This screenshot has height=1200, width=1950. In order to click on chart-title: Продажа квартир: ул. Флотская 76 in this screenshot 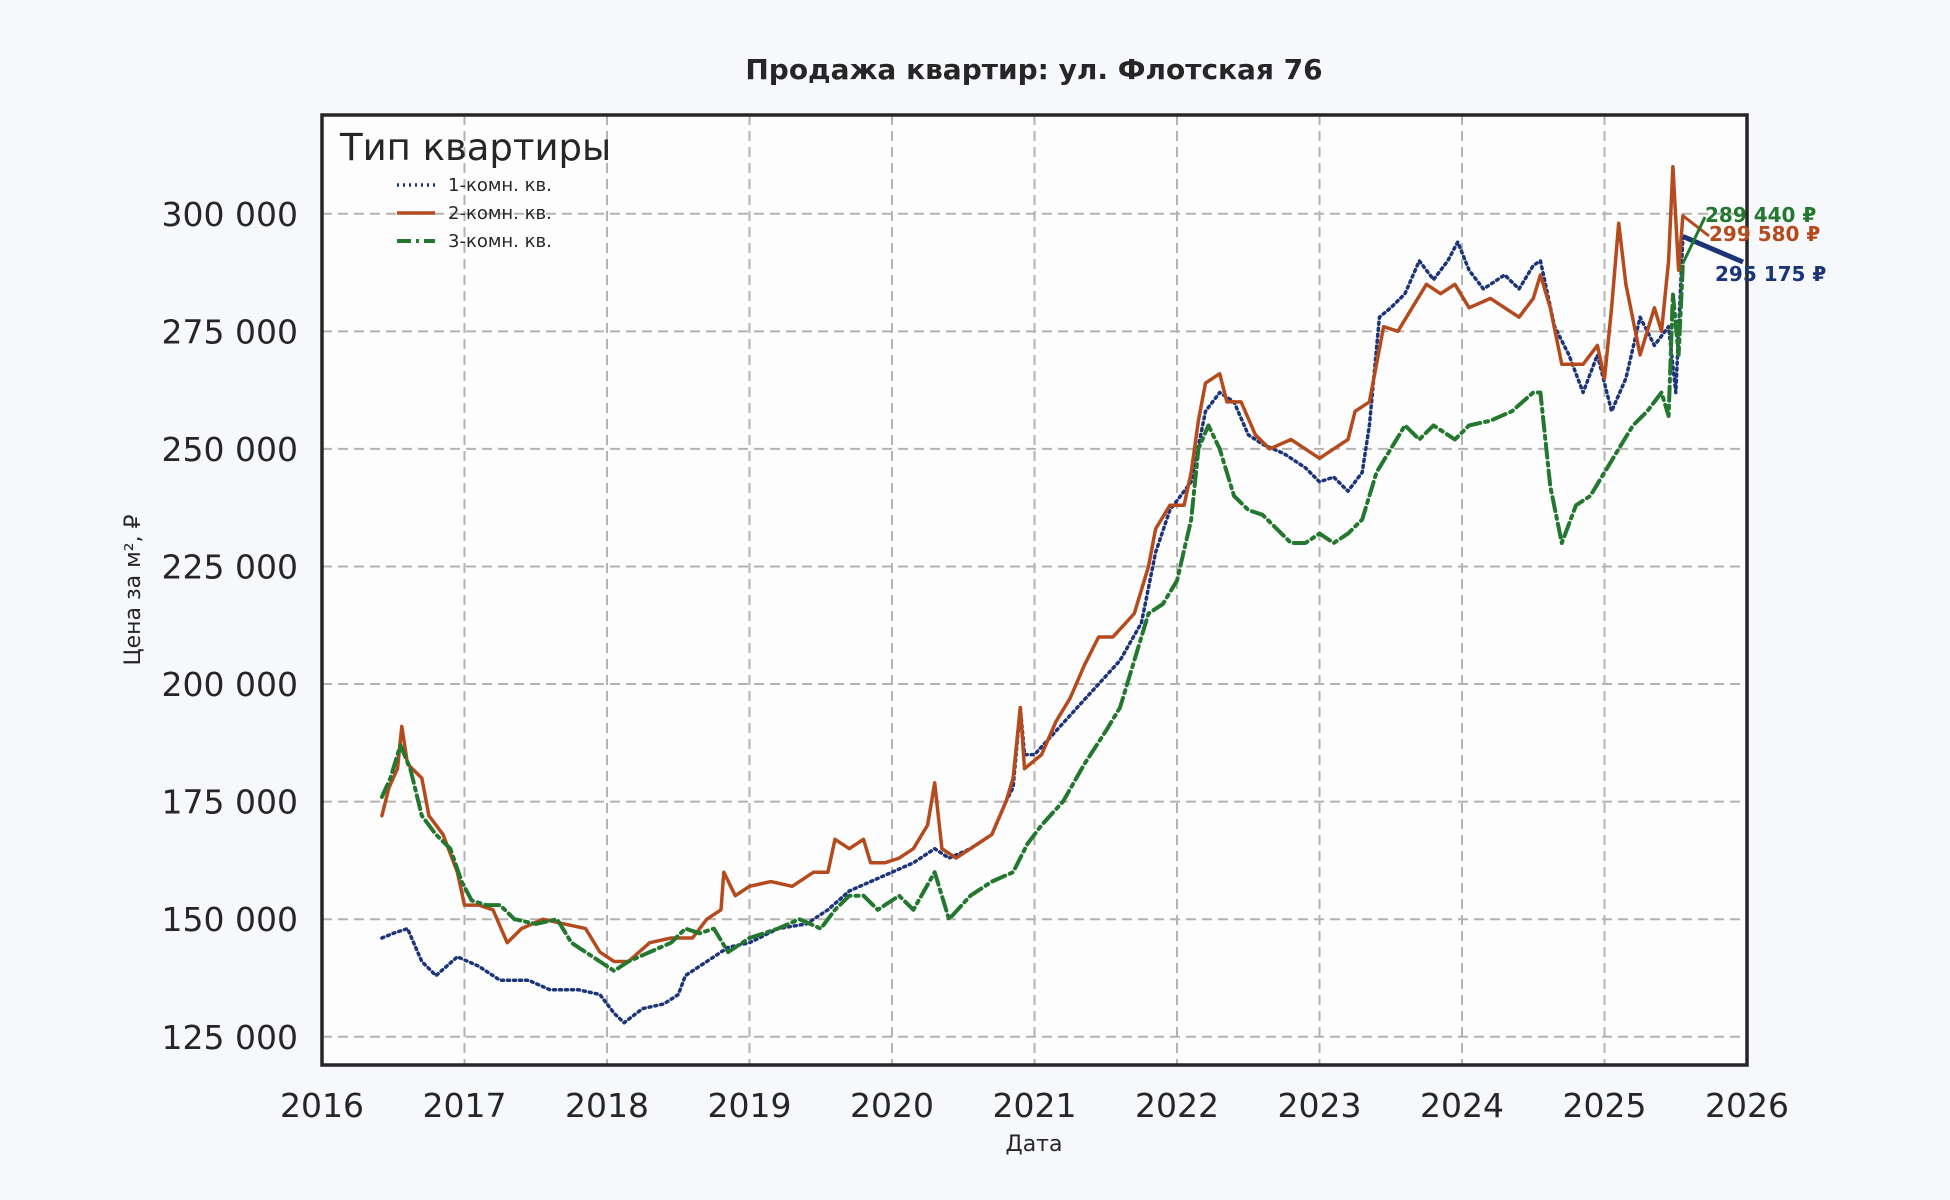, I will do `click(1033, 69)`.